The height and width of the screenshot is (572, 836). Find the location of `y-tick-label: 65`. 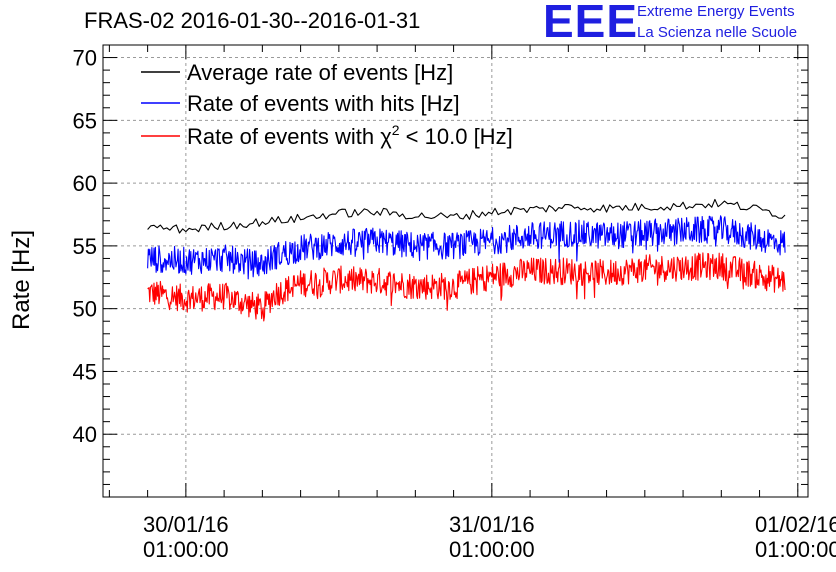

y-tick-label: 65 is located at coordinates (85, 120).